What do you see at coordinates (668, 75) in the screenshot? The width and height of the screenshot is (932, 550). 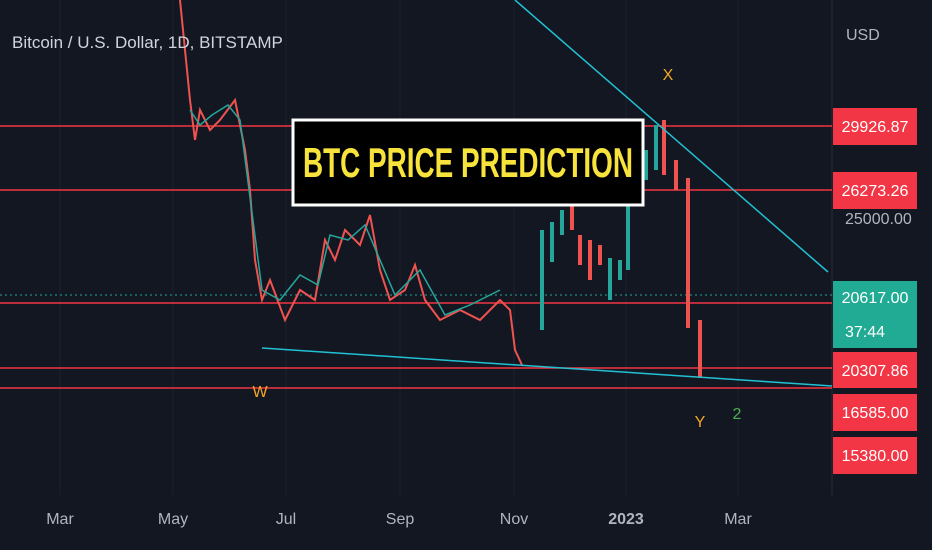 I see `annotation: X` at bounding box center [668, 75].